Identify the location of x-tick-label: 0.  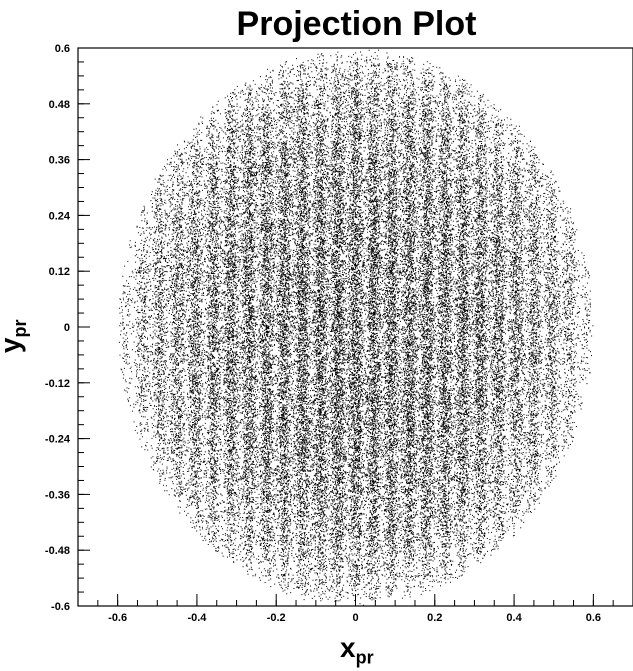
(355, 618).